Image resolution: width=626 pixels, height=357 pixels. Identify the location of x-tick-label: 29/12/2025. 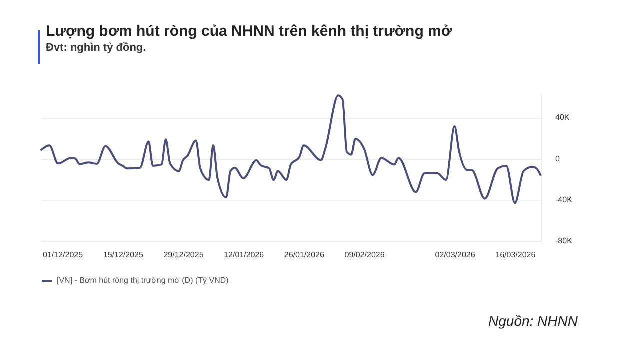
(184, 255).